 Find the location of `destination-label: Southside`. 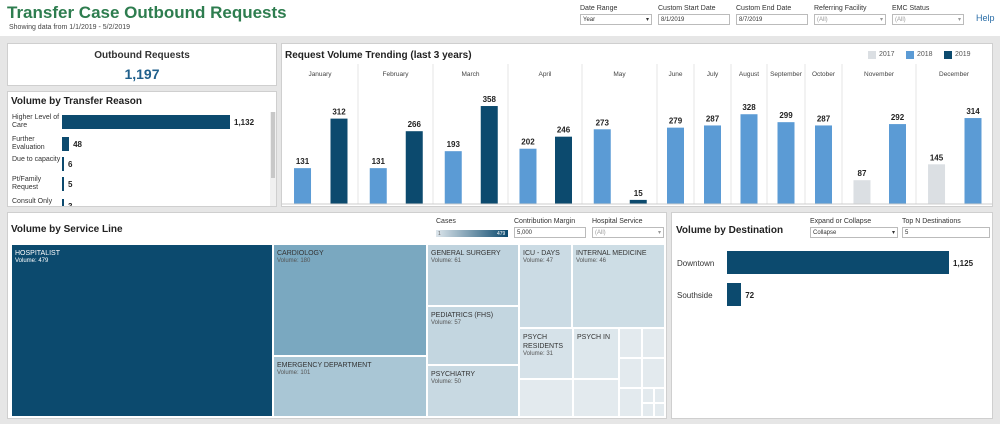

destination-label: Southside is located at coordinates (695, 295).